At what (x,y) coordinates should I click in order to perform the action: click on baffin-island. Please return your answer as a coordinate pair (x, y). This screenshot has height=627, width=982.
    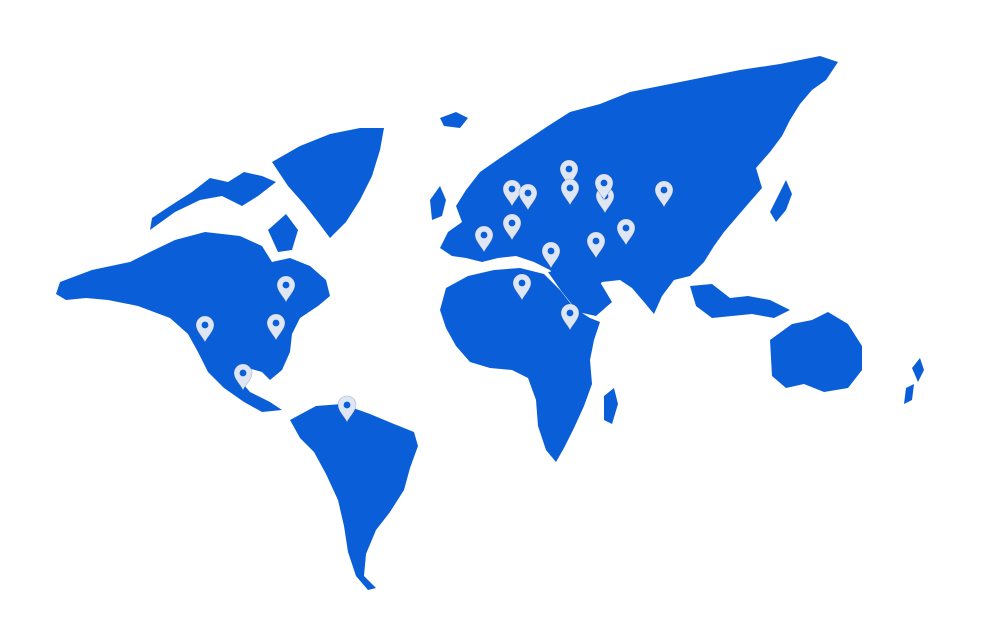
    Looking at the image, I should click on (283, 233).